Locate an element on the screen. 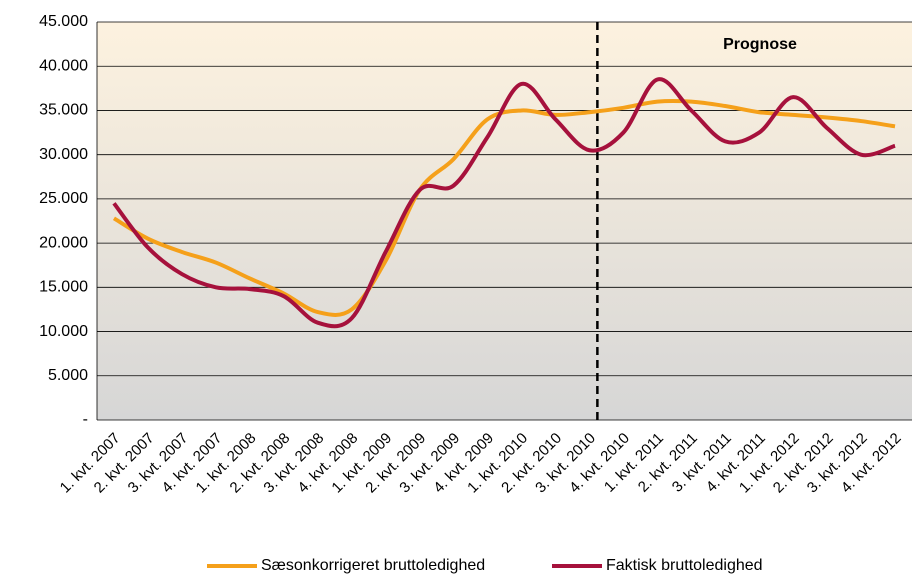  annotation: Prognose is located at coordinates (760, 44).